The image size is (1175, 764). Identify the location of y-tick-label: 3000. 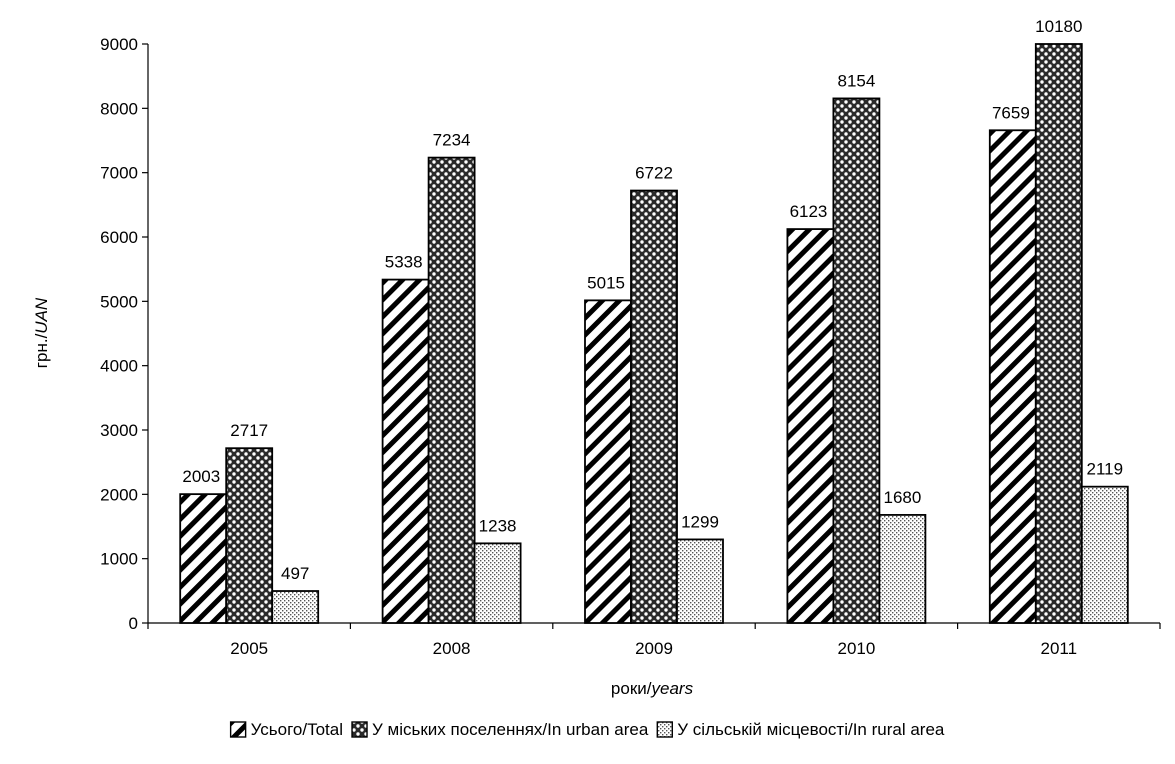
(119, 430).